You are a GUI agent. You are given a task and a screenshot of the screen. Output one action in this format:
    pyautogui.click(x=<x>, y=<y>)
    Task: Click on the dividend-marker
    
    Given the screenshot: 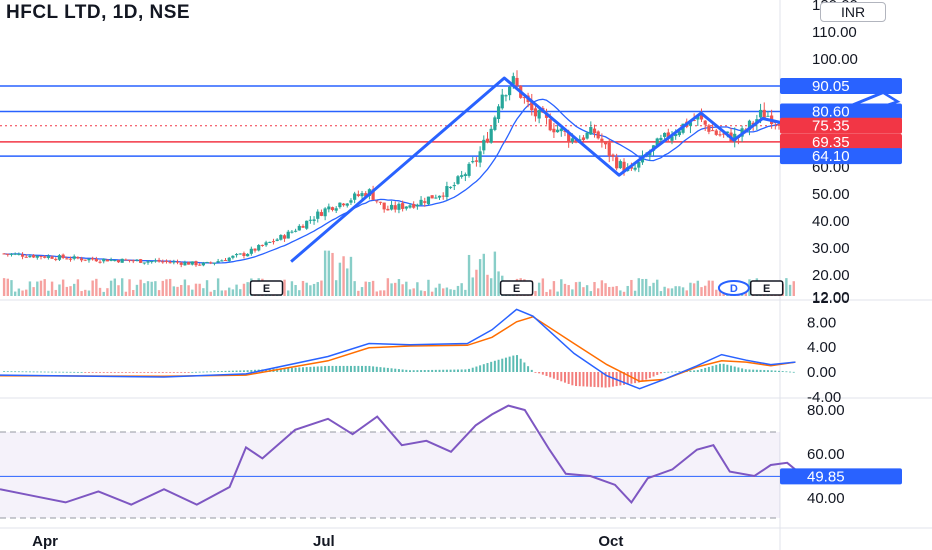 What is the action you would take?
    pyautogui.click(x=733, y=288)
    